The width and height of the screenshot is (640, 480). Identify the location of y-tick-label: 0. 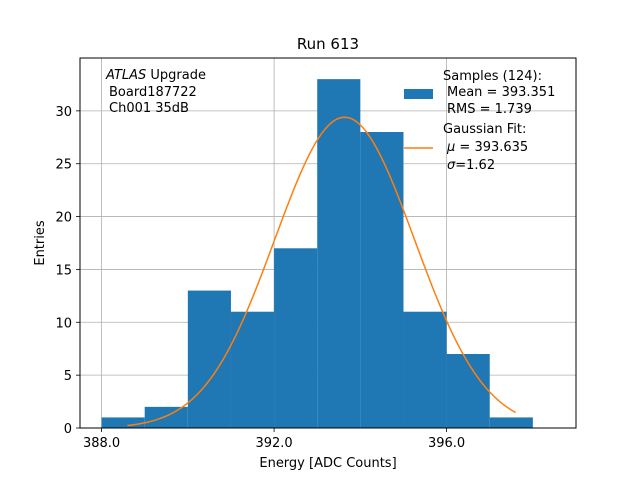
(68, 429).